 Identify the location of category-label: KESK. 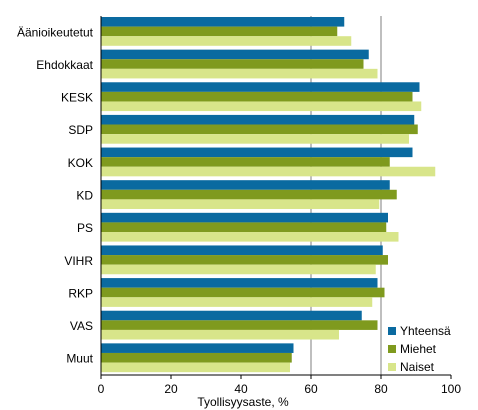
(77, 98).